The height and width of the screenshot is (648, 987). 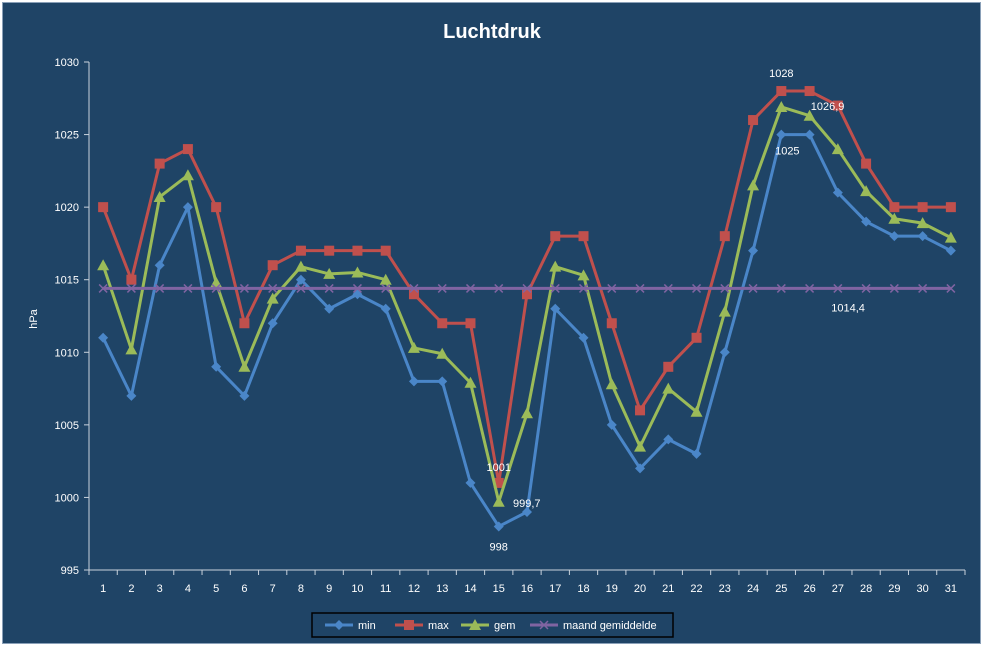 I want to click on data-label: 1025, so click(x=787, y=152).